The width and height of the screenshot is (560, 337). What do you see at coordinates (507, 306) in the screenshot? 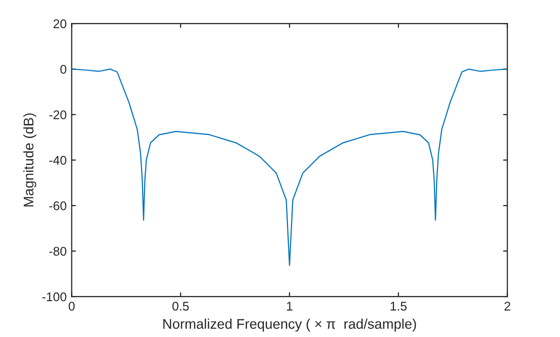
I see `x-tick-label: 2` at bounding box center [507, 306].